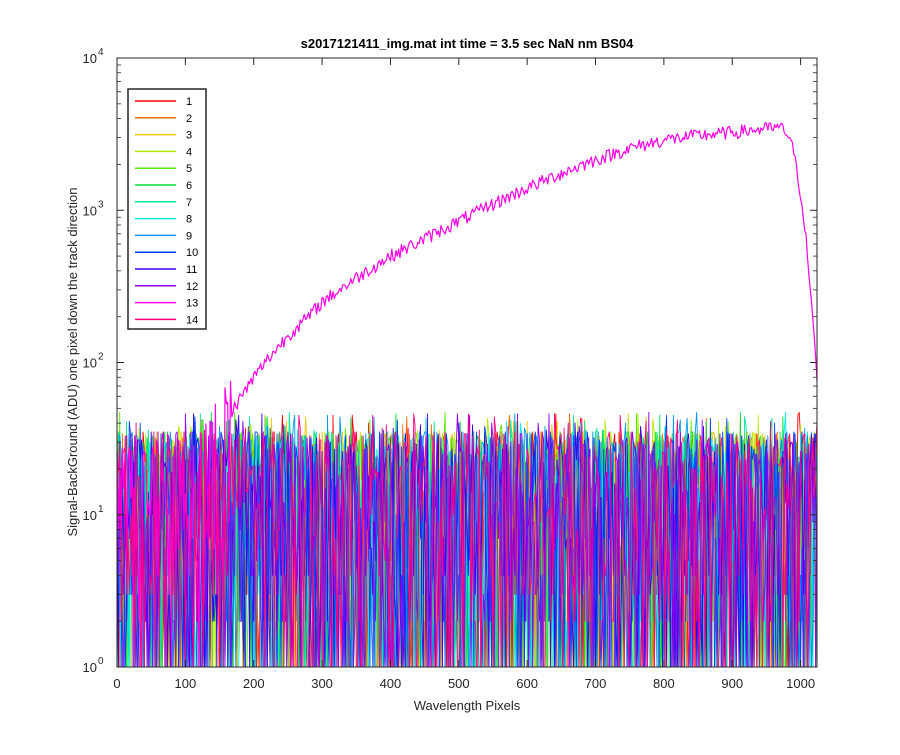 The height and width of the screenshot is (755, 900). I want to click on legend-label-2: 2, so click(189, 119).